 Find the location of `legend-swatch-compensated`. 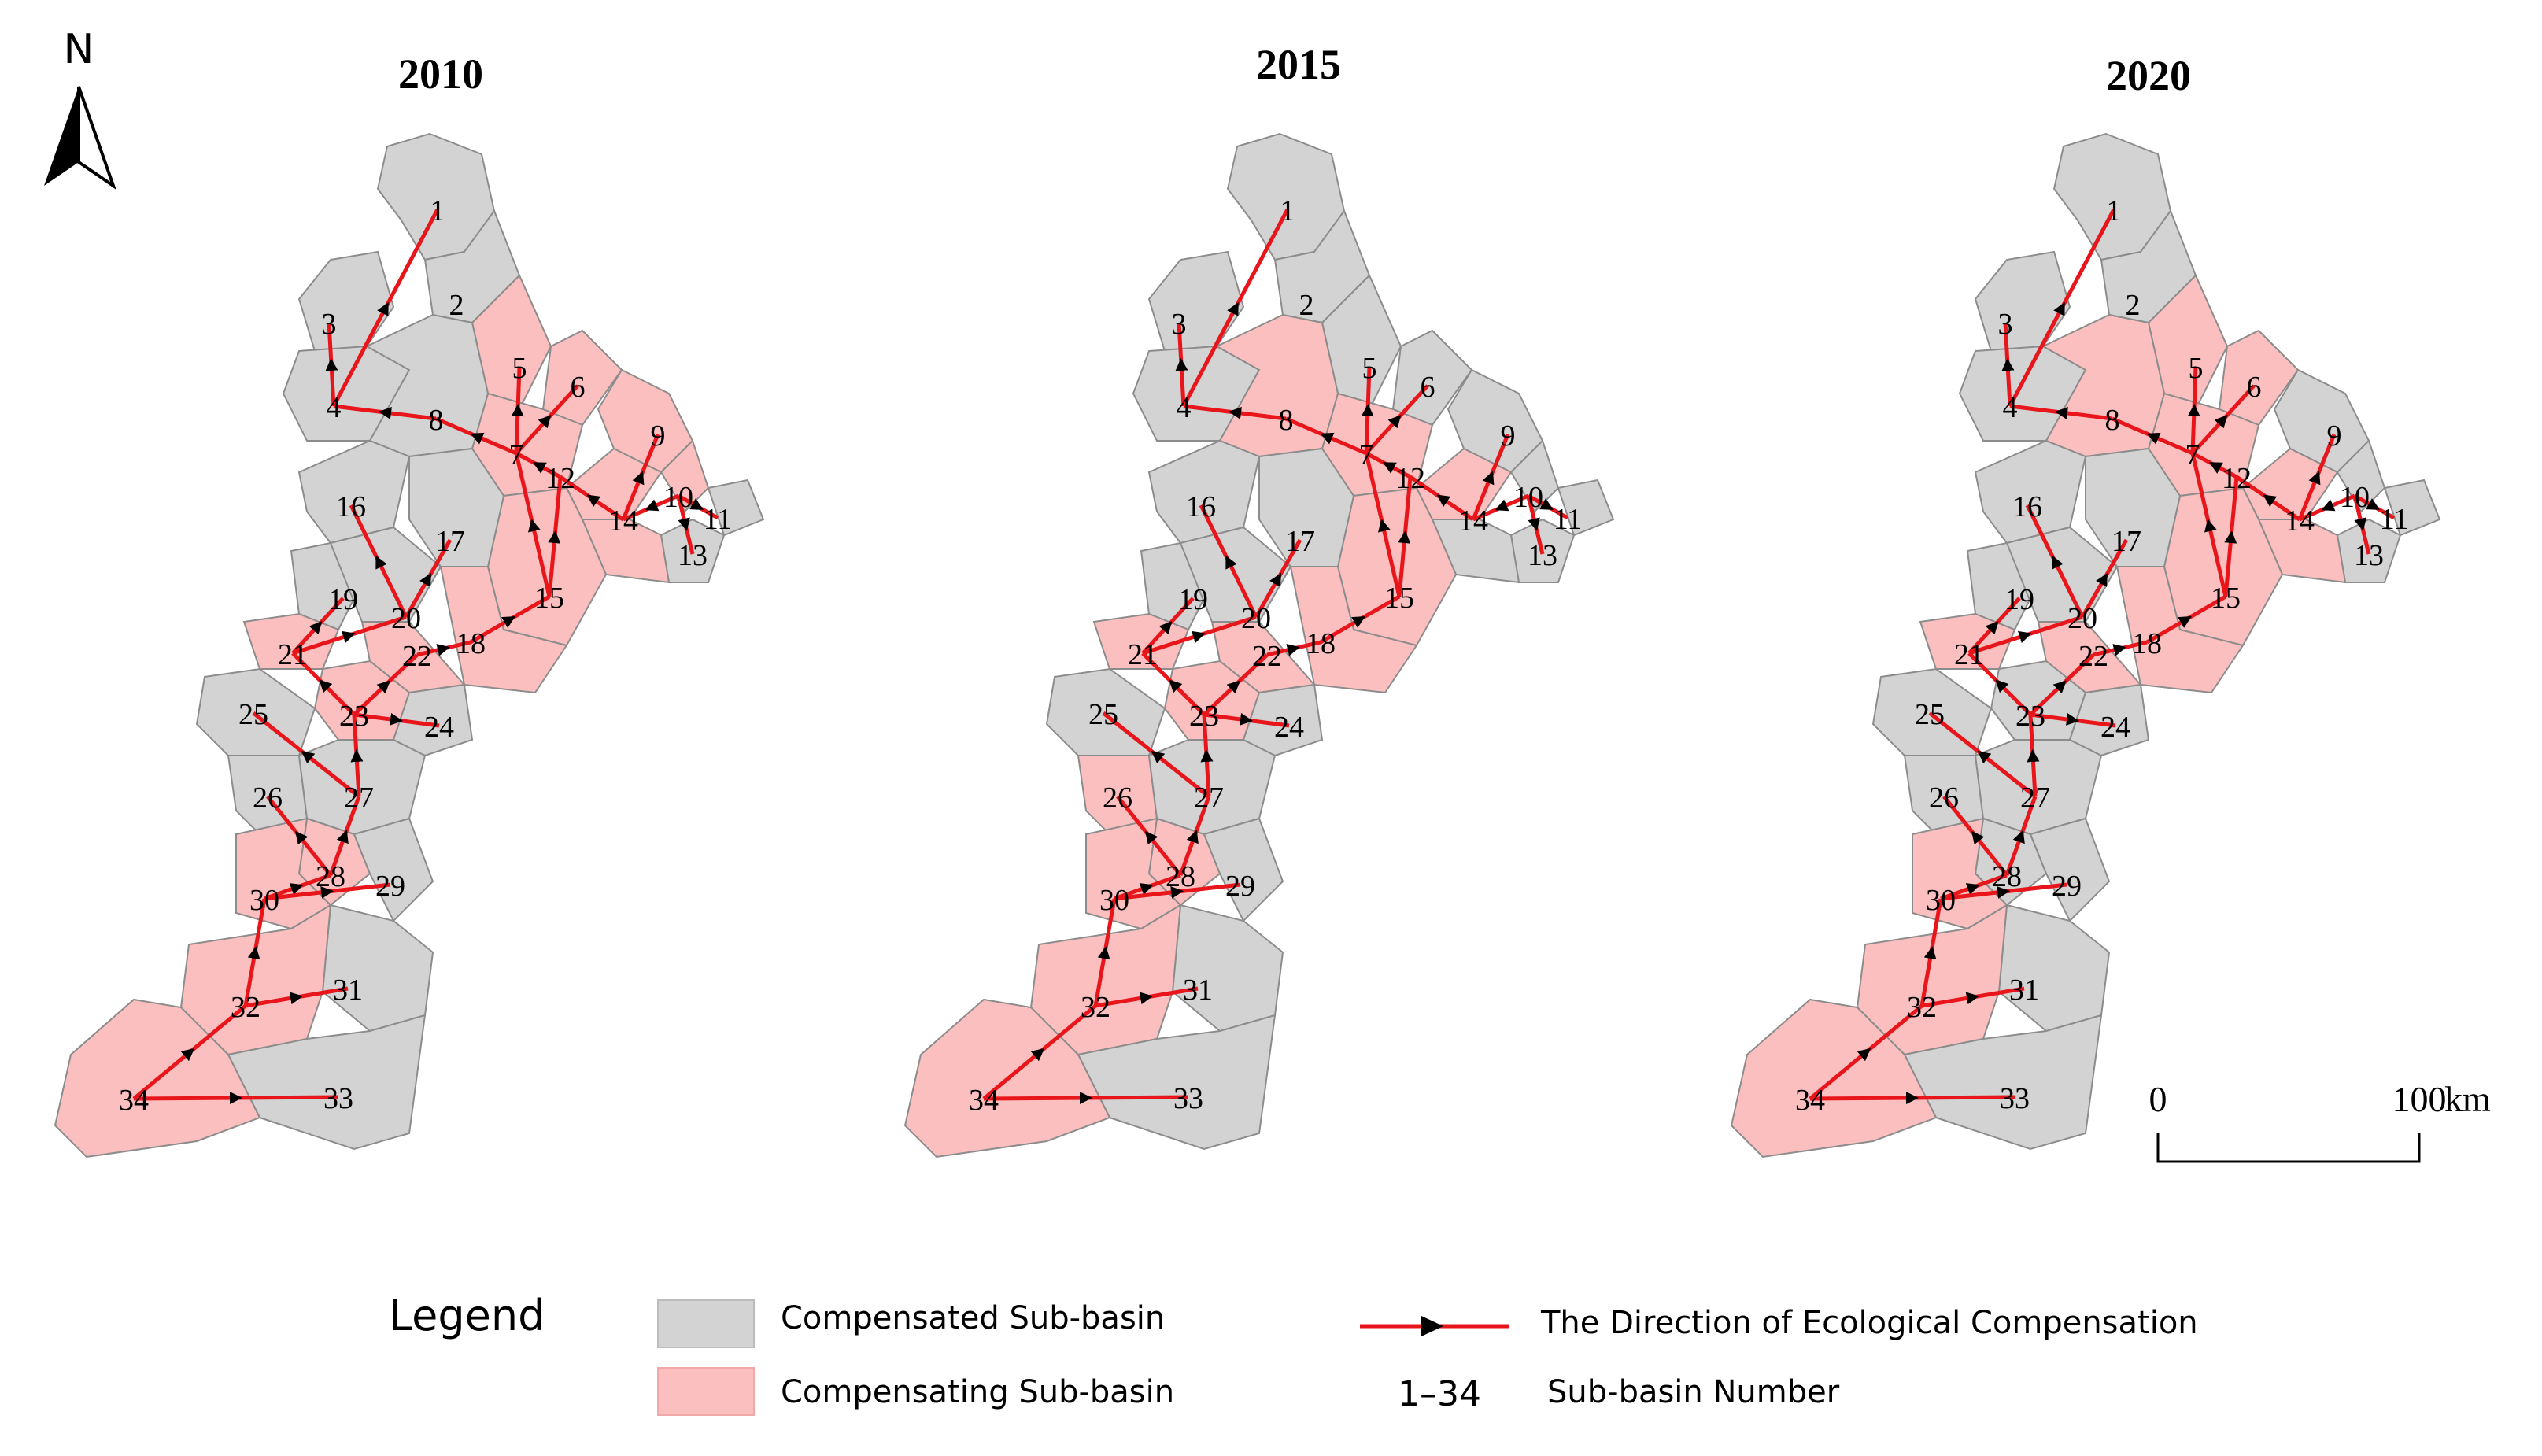

legend-swatch-compensated is located at coordinates (706, 1323).